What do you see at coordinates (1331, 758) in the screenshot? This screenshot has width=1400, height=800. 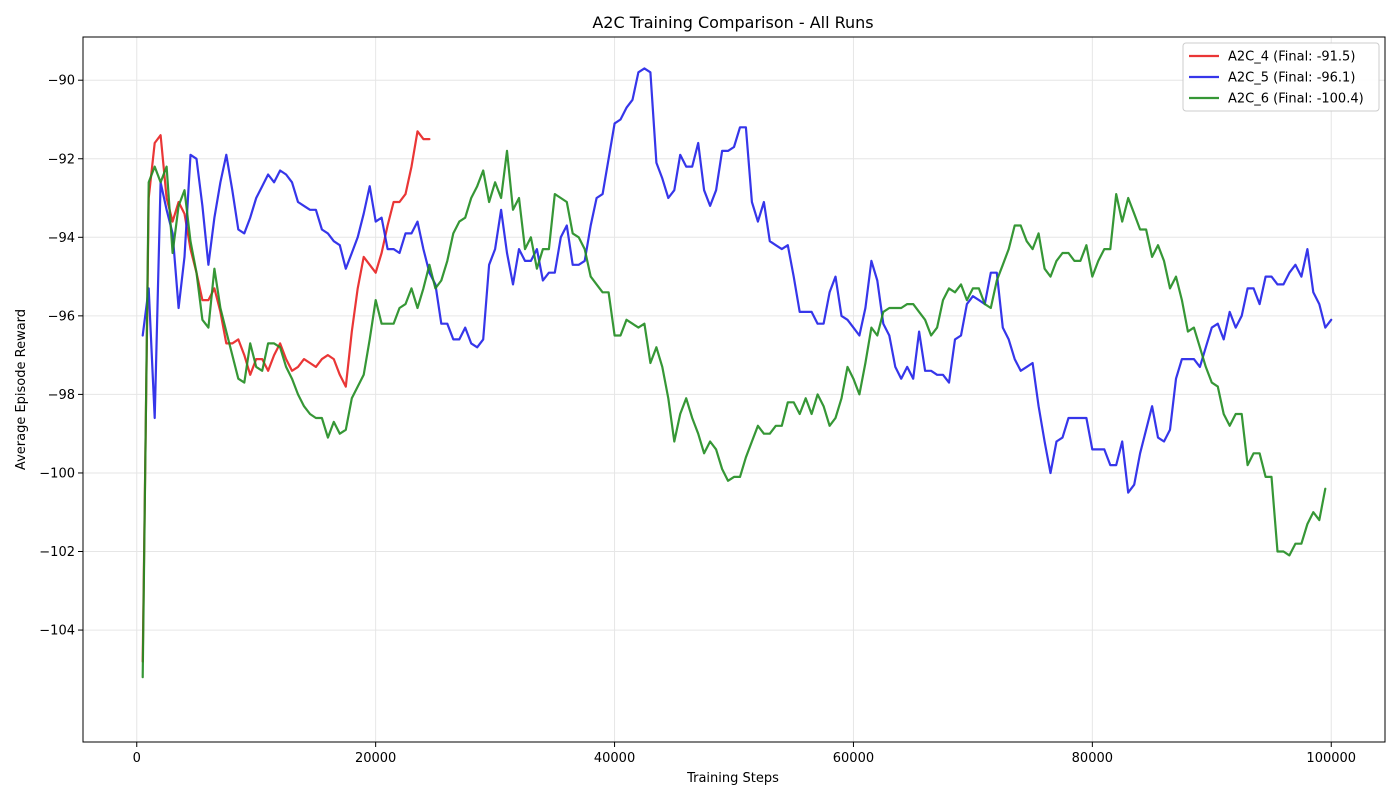 I see `x-tick-label: 100000` at bounding box center [1331, 758].